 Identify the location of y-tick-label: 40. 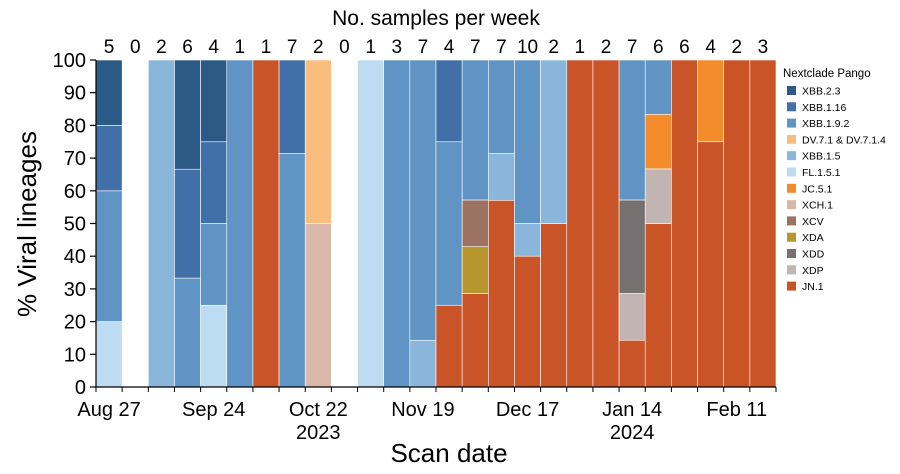
(75, 257).